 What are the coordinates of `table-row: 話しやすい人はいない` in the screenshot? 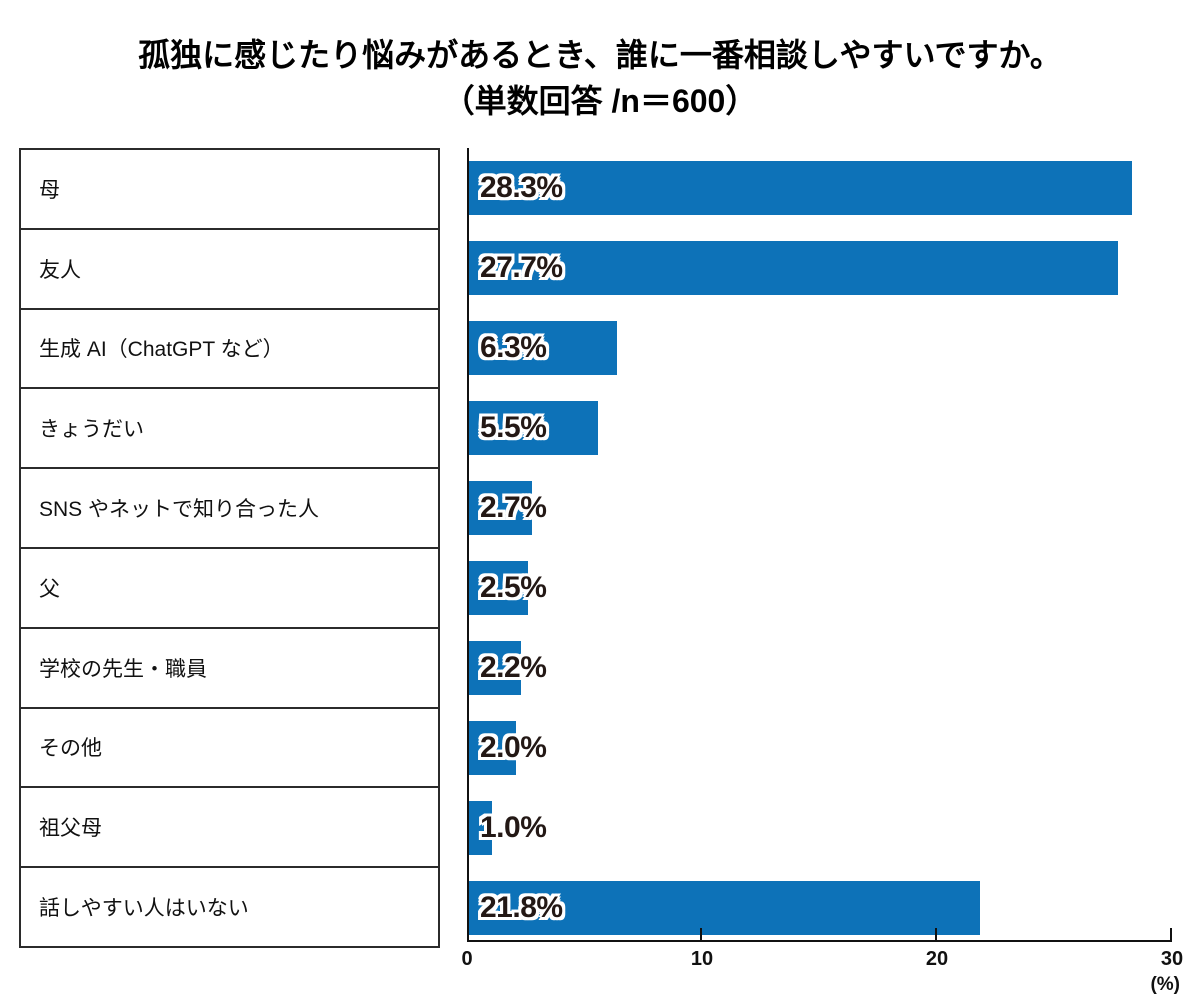 It's located at (229, 906).